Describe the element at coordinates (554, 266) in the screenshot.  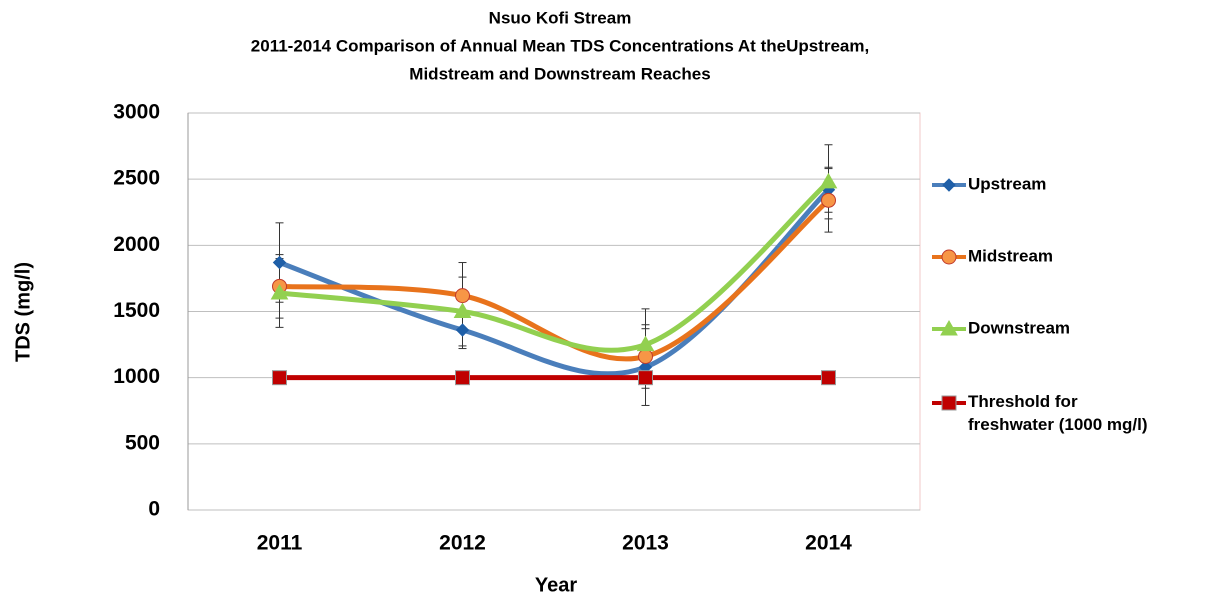
I see `series-line` at that location.